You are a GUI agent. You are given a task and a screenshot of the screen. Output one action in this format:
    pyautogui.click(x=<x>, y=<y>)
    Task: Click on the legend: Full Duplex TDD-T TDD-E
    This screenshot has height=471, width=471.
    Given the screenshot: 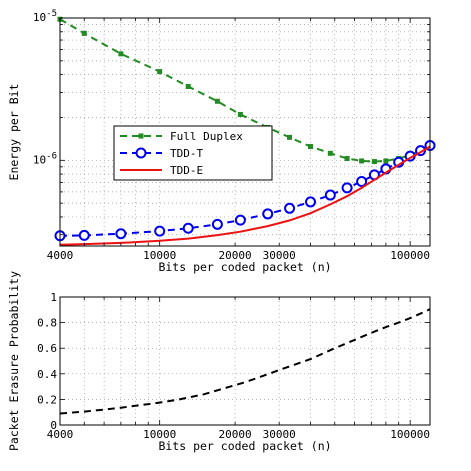 What is the action you would take?
    pyautogui.click(x=193, y=153)
    